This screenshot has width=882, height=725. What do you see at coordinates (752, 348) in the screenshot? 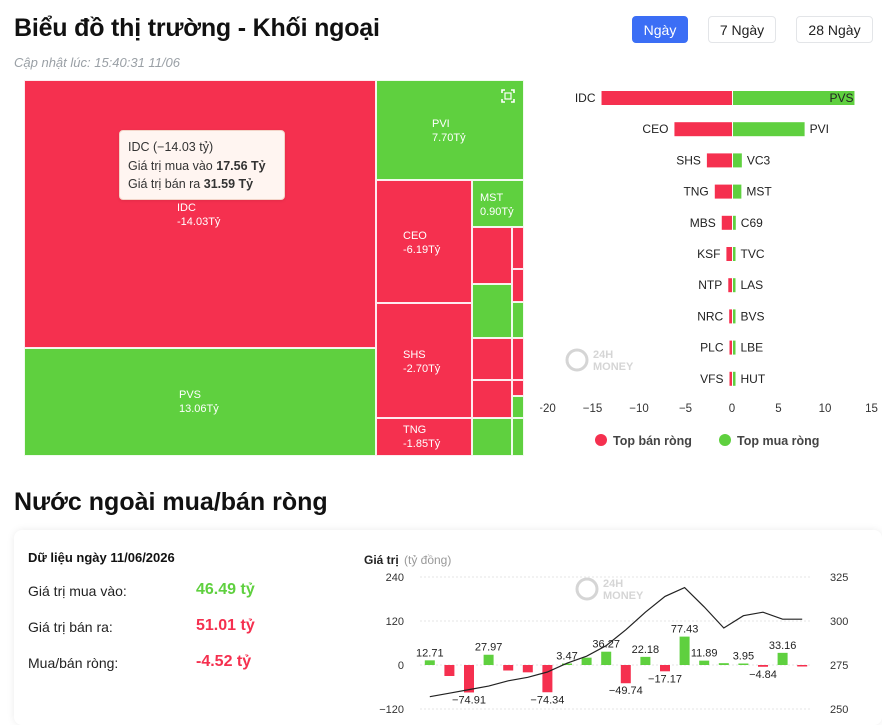
I see `buy-code-label: LBE` at bounding box center [752, 348].